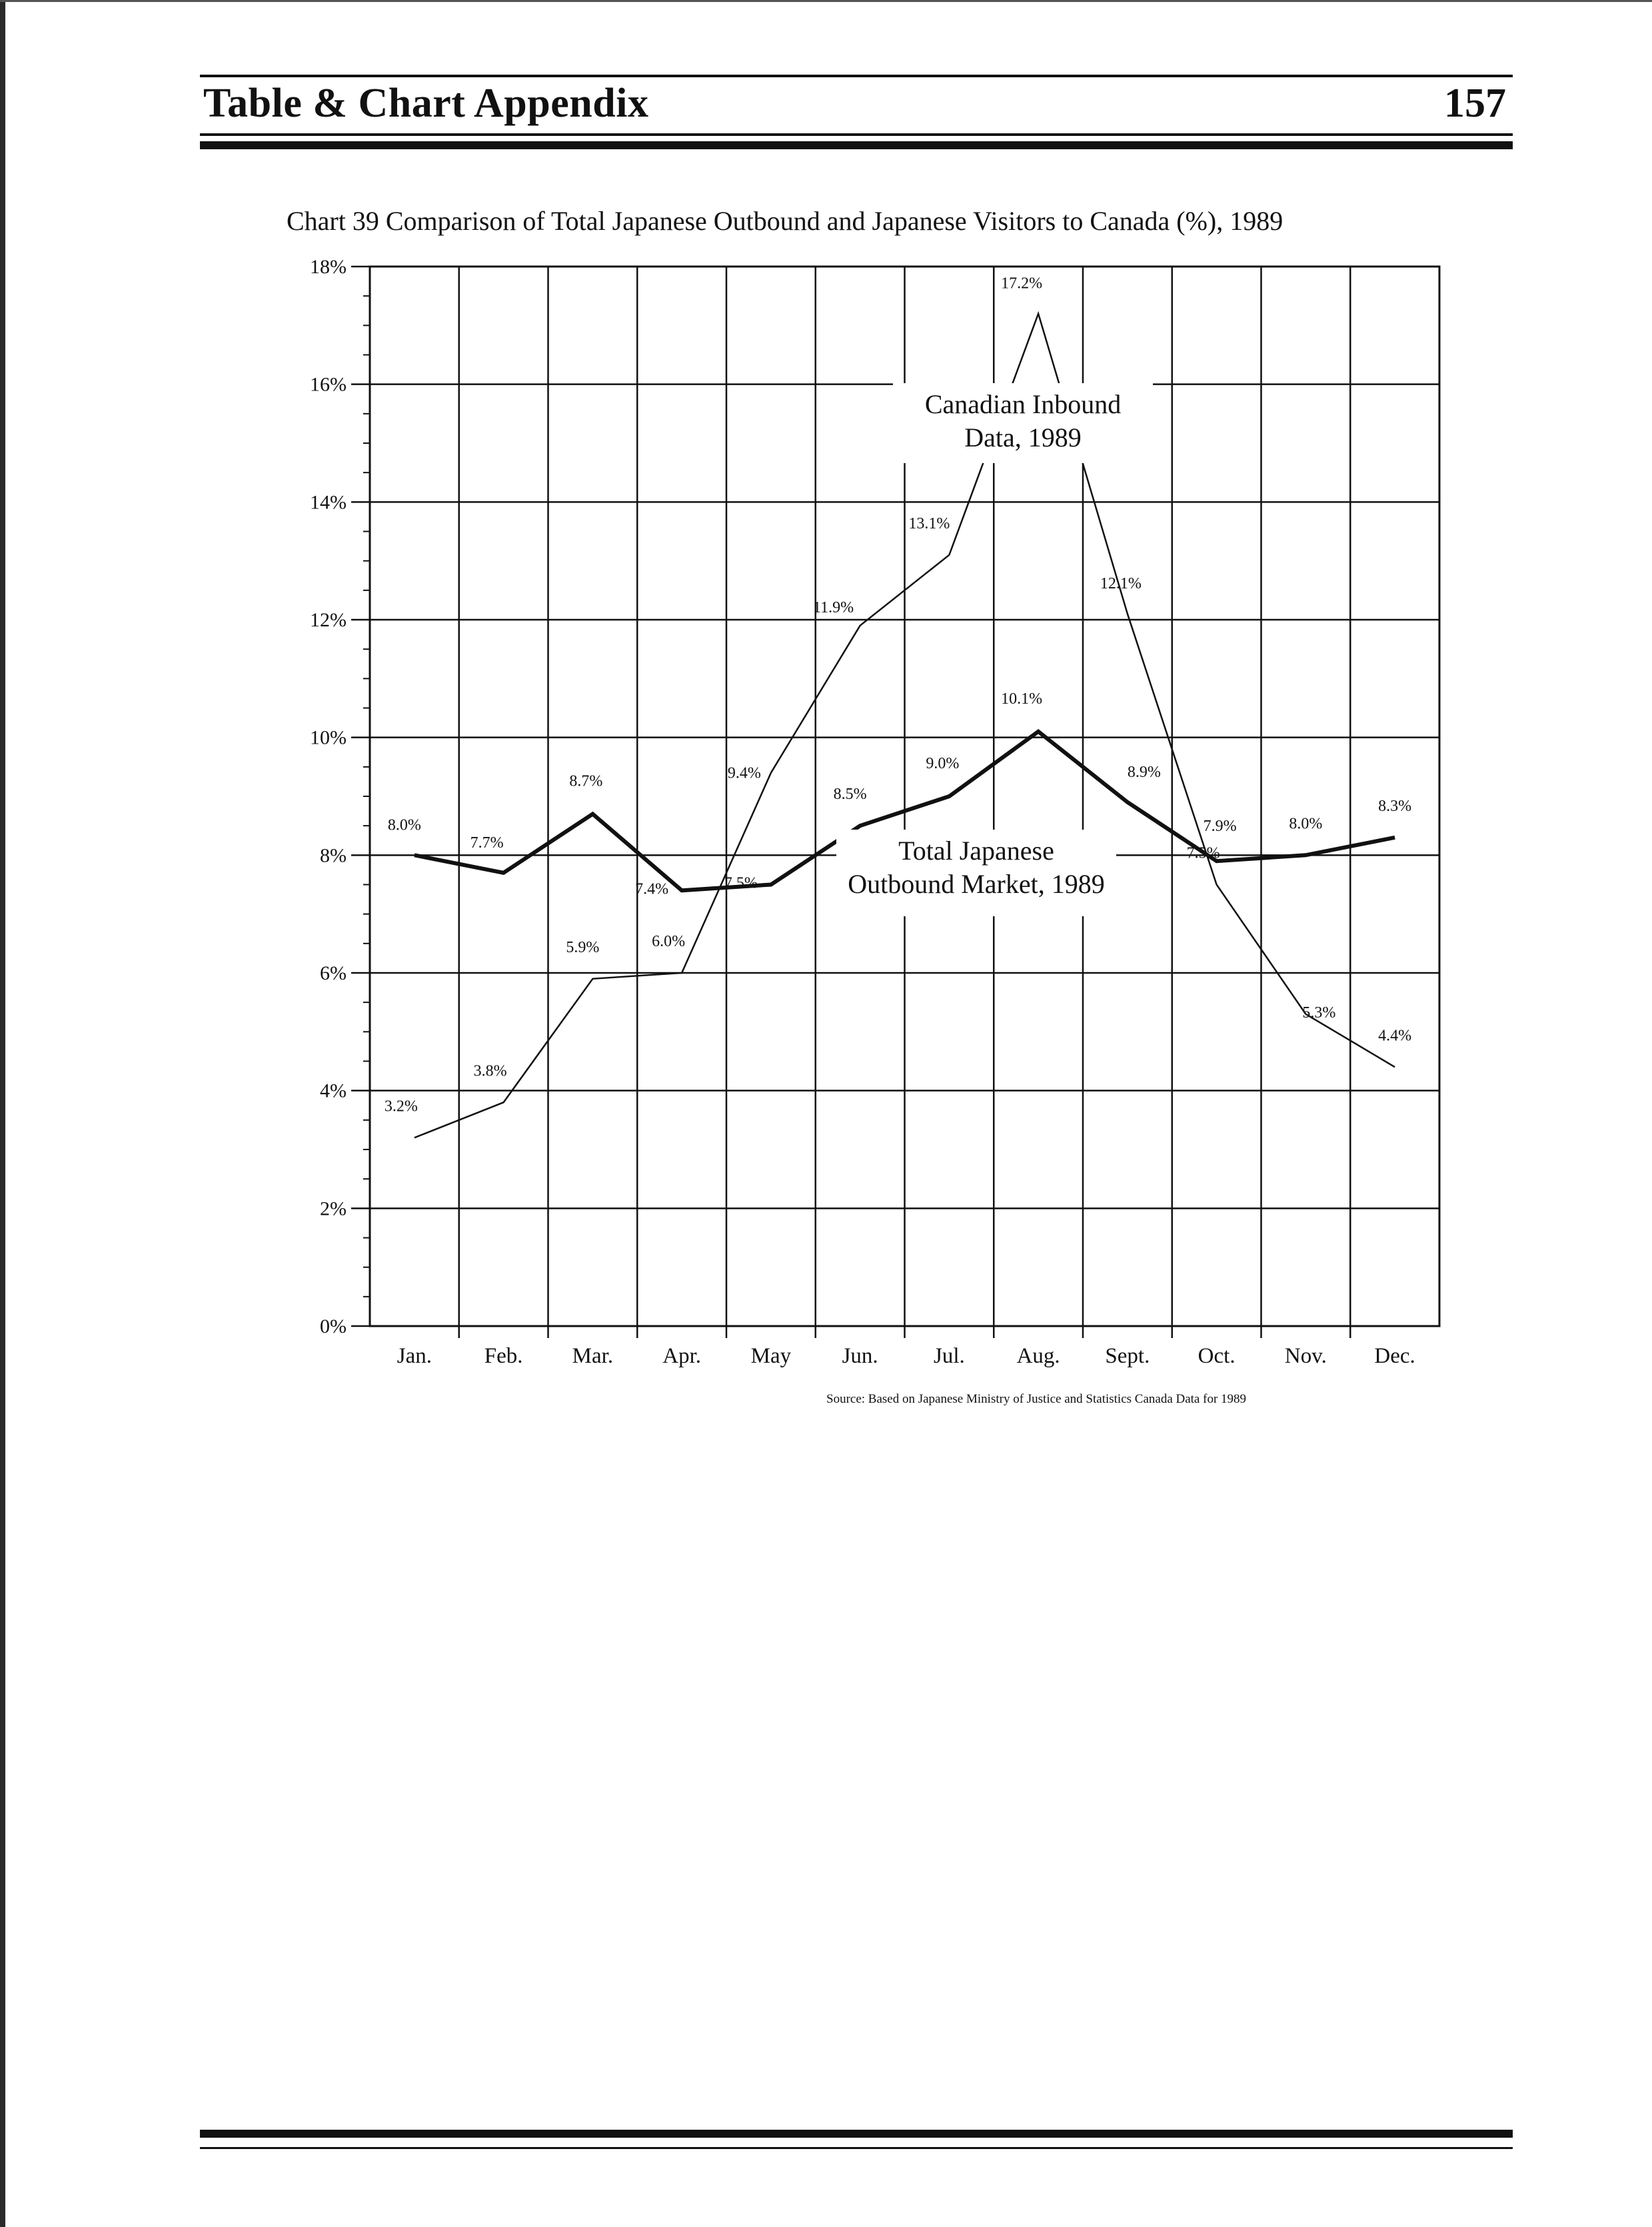 The width and height of the screenshot is (1652, 2227). I want to click on page-number: 157, so click(1475, 103).